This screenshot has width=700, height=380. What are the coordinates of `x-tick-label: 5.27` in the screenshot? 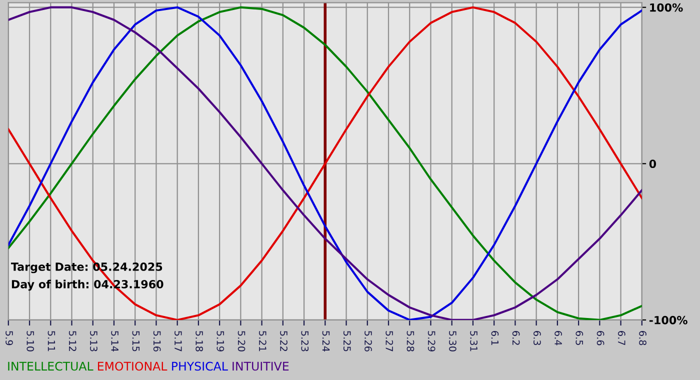 It's located at (390, 341).